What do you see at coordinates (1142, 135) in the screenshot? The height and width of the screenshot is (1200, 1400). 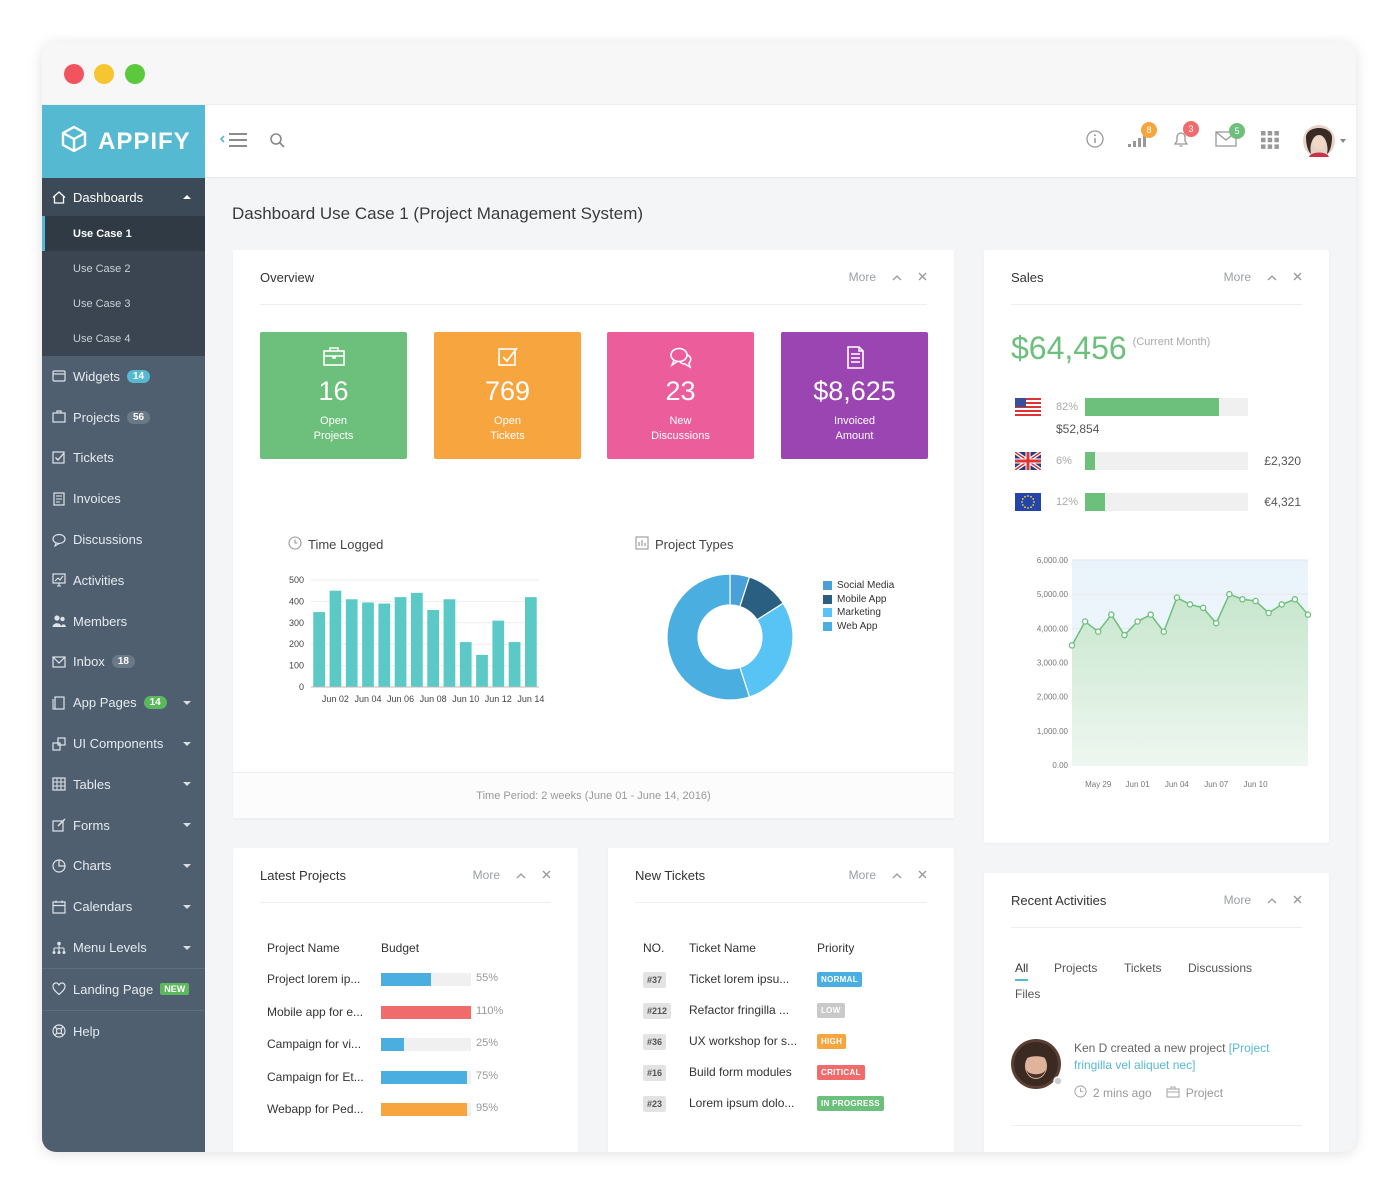 I see `signal-icon: 8` at bounding box center [1142, 135].